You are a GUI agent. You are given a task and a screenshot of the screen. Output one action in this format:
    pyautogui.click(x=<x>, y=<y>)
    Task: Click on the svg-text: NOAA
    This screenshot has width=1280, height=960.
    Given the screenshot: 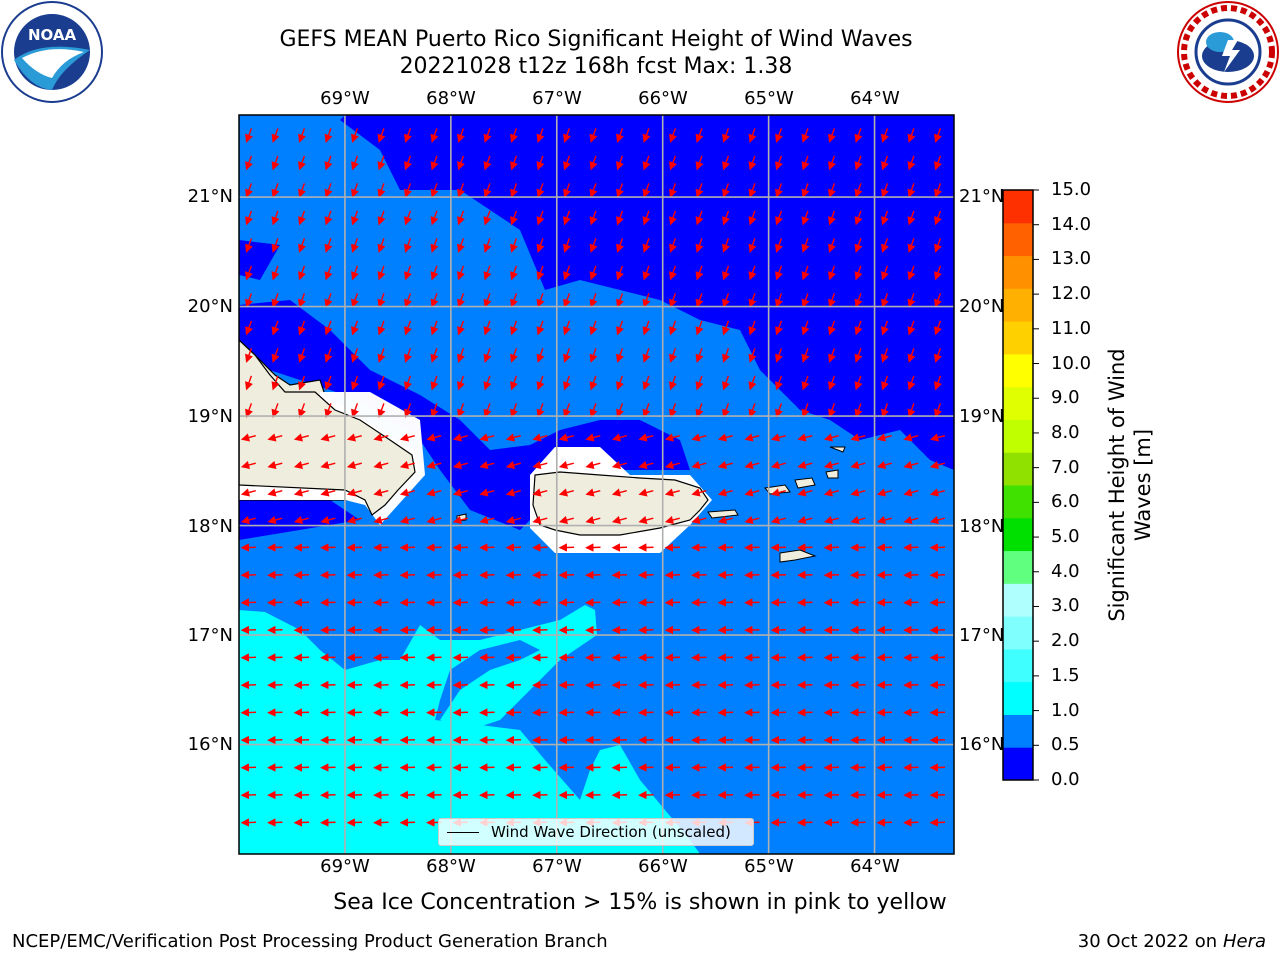 What is the action you would take?
    pyautogui.click(x=52, y=35)
    